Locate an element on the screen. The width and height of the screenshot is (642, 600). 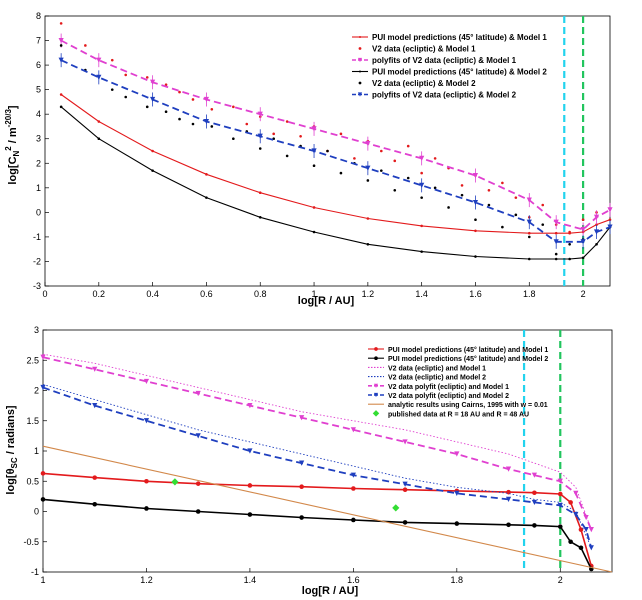
y-tick-label: 2.5 is located at coordinates (32, 360).